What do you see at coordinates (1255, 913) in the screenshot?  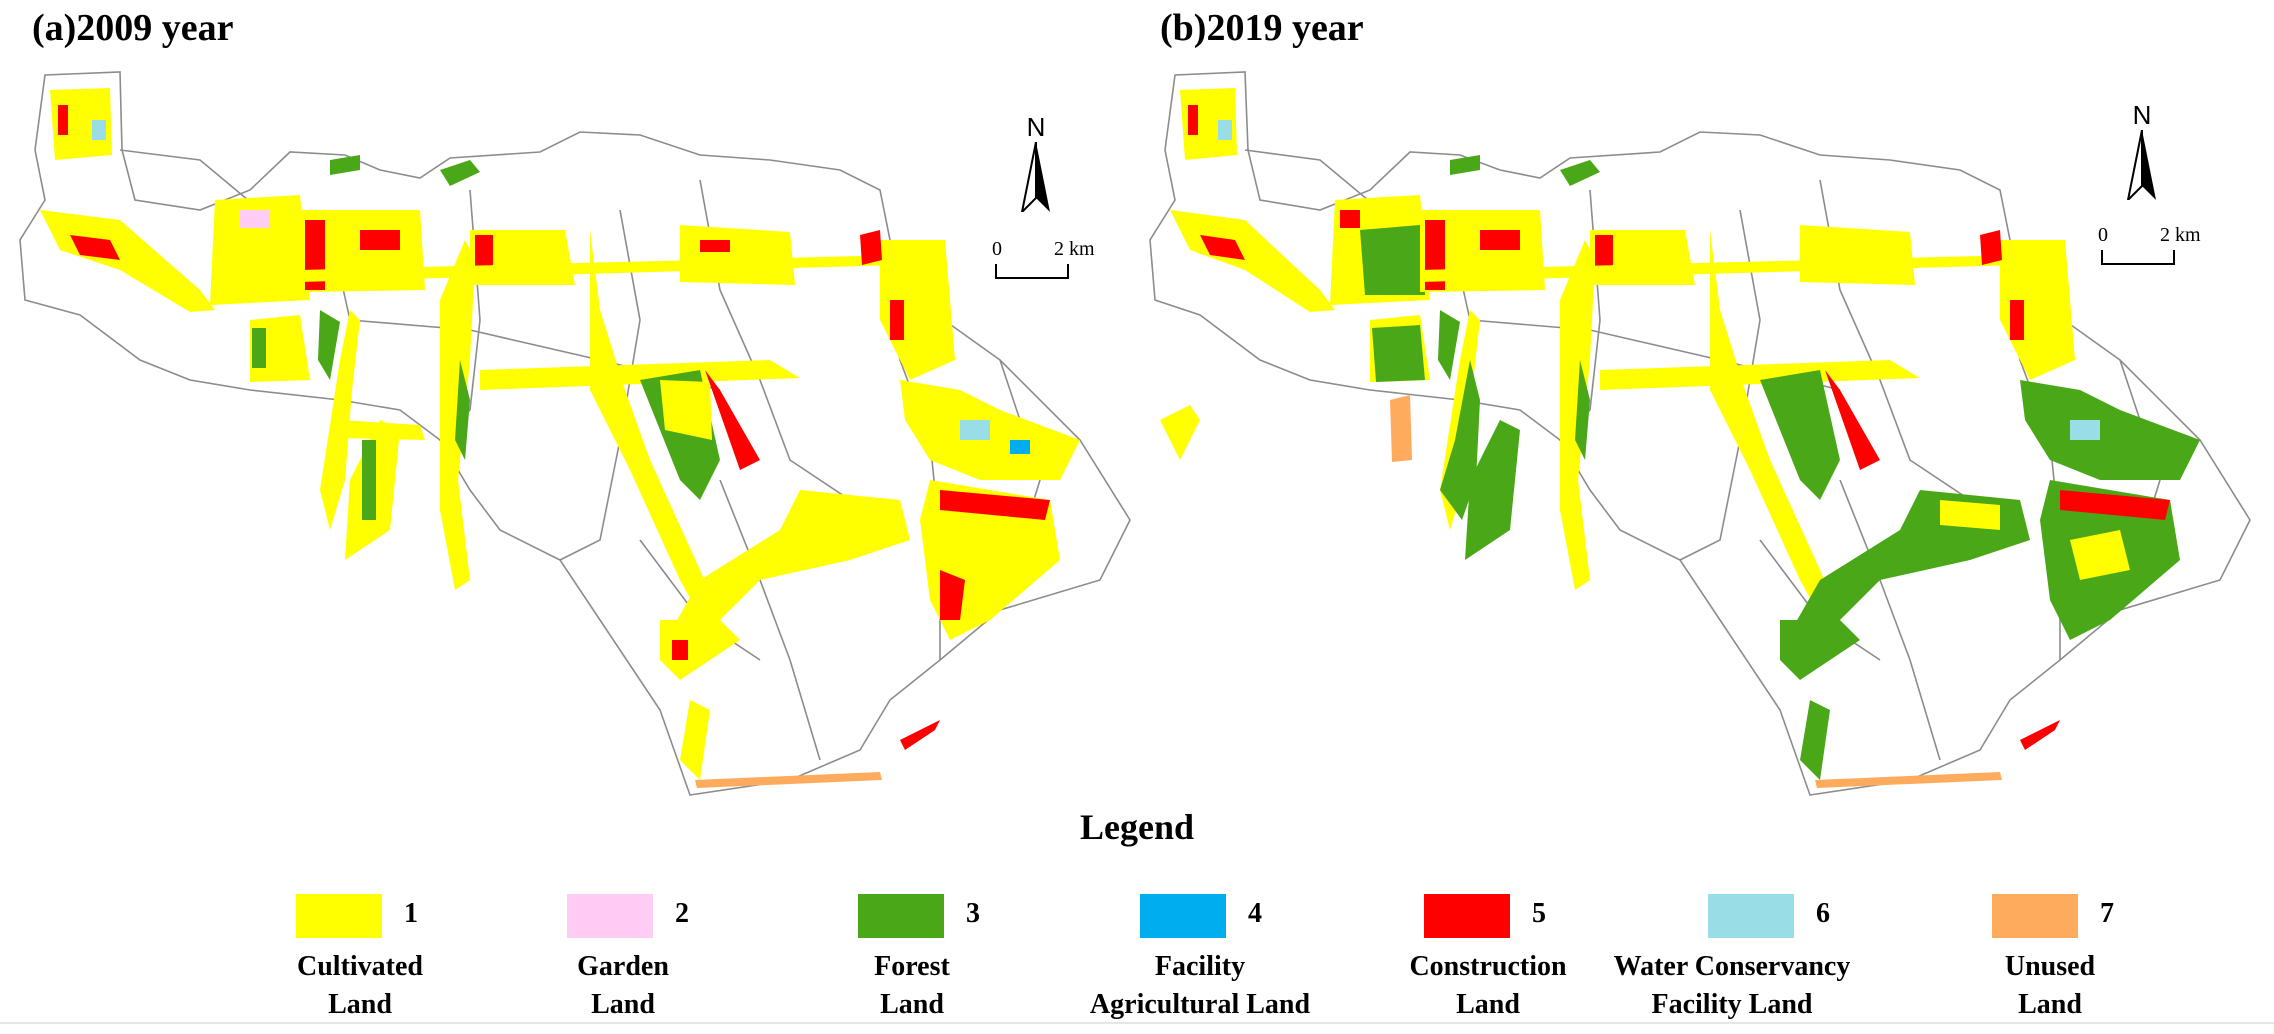 I see `legend-code: 4` at bounding box center [1255, 913].